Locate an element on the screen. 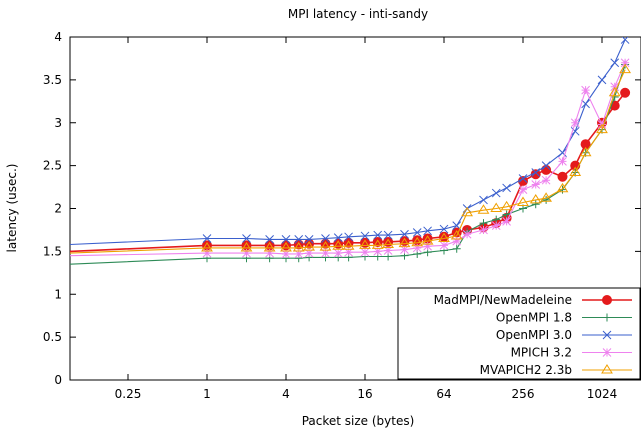 The width and height of the screenshot is (641, 438). x-axis-label: Packet size (bytes) is located at coordinates (358, 421).